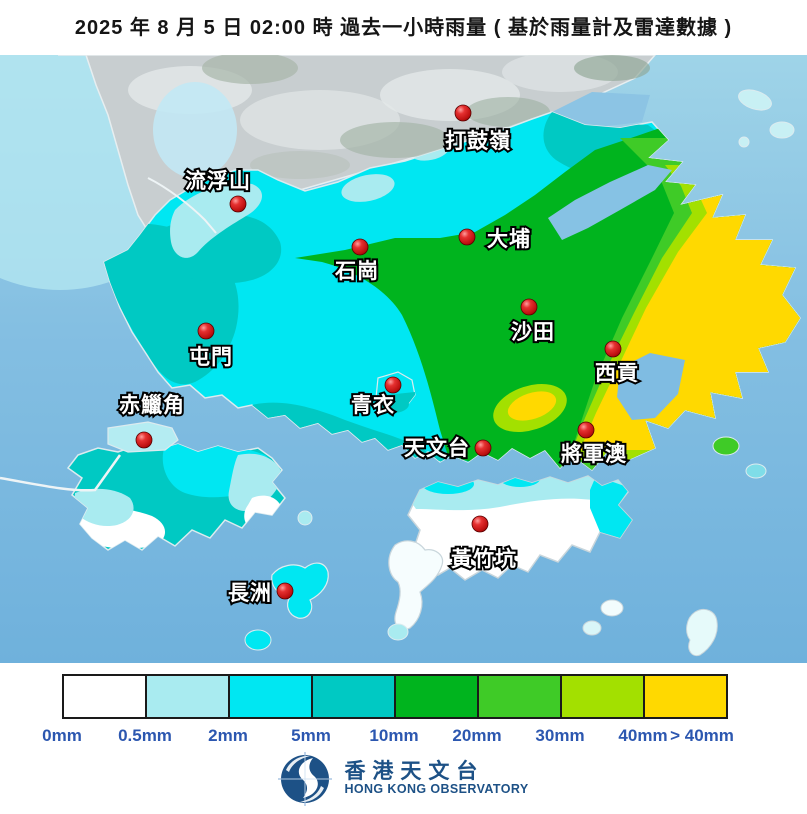  What do you see at coordinates (394, 735) in the screenshot?
I see `legend-label: 10mm` at bounding box center [394, 735].